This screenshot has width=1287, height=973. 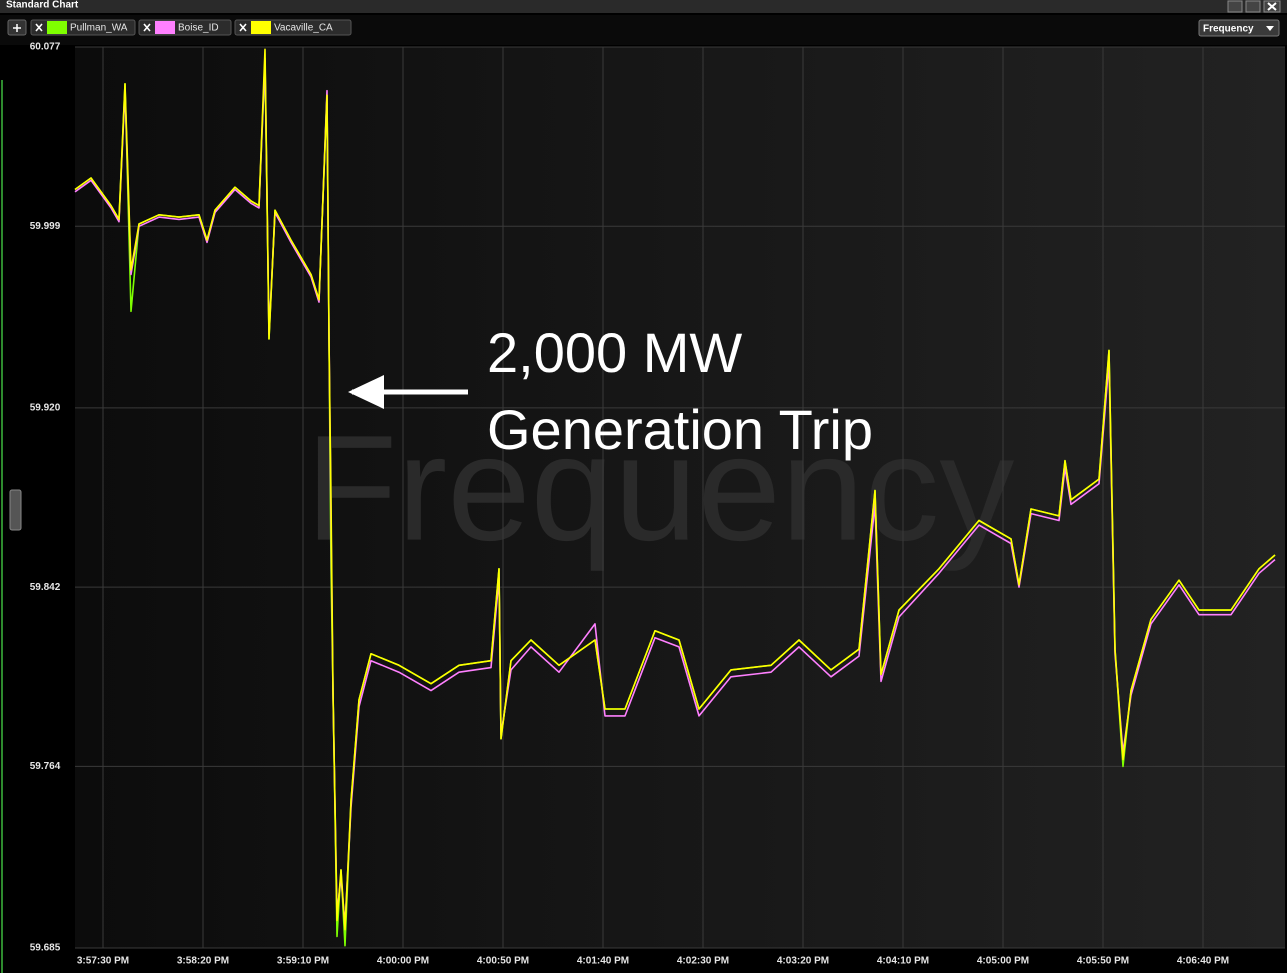 I want to click on y-tick-label: 59.842, so click(x=45, y=587).